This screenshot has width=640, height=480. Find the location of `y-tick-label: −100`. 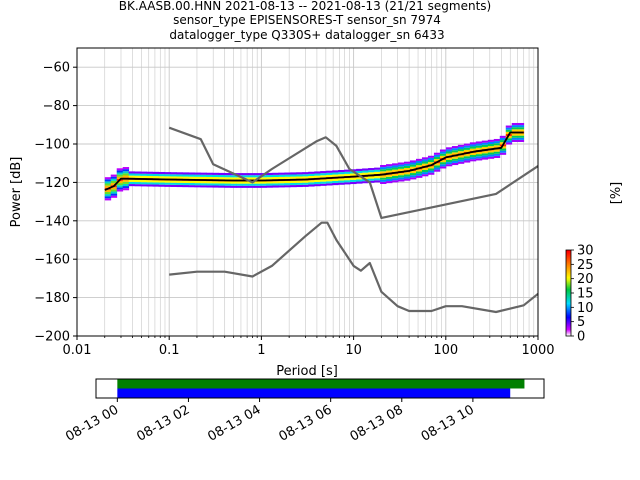

y-tick-label: −100 is located at coordinates (52, 145).